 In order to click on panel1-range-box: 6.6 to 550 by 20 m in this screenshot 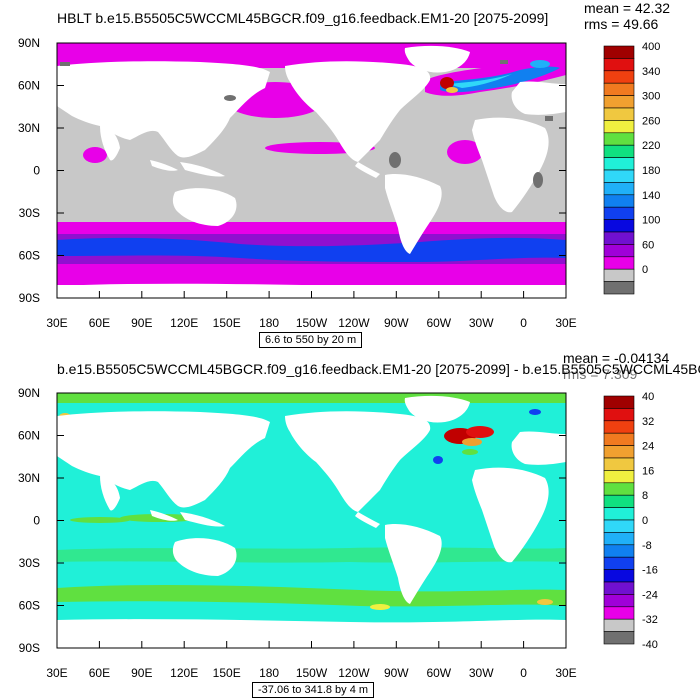, I will do `click(311, 340)`.